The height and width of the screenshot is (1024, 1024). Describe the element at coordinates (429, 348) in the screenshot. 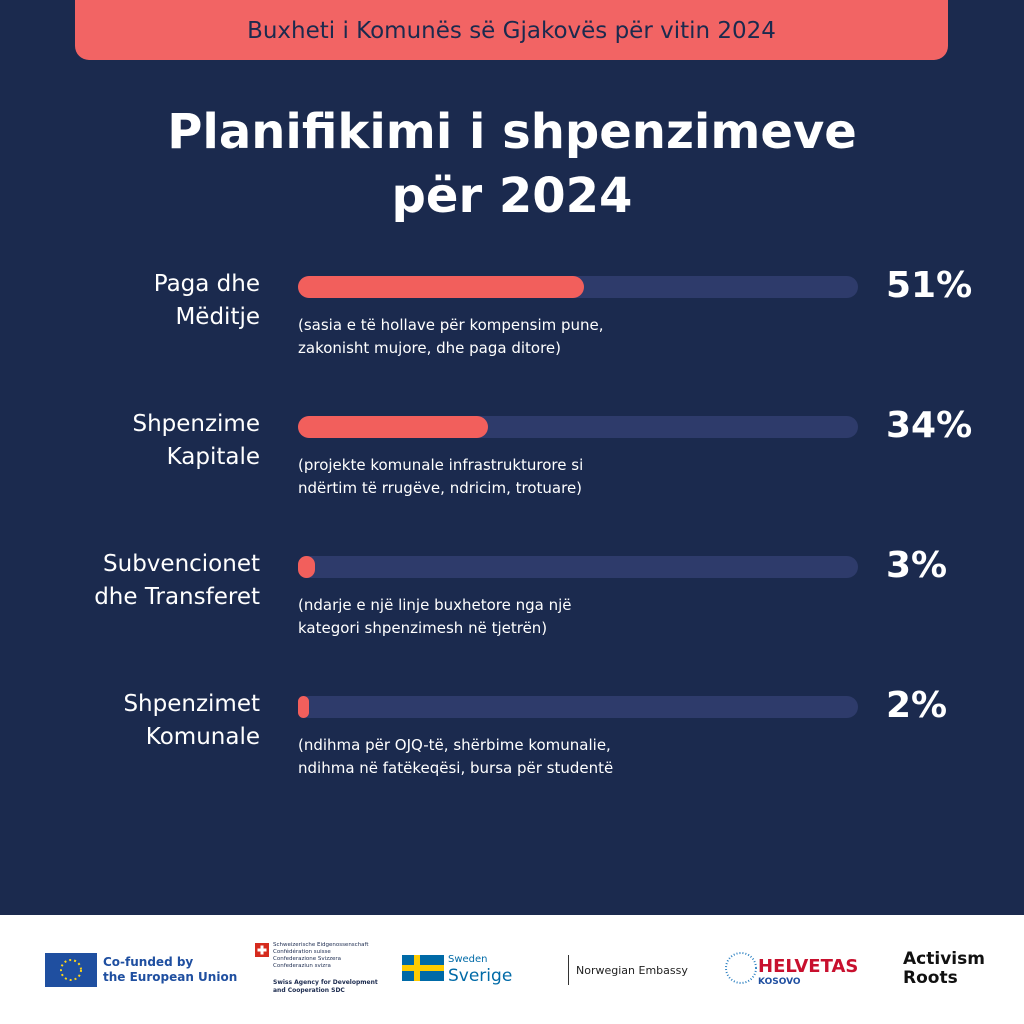

I see `description-line: zakonisht mujore, dhe paga ditore)` at that location.